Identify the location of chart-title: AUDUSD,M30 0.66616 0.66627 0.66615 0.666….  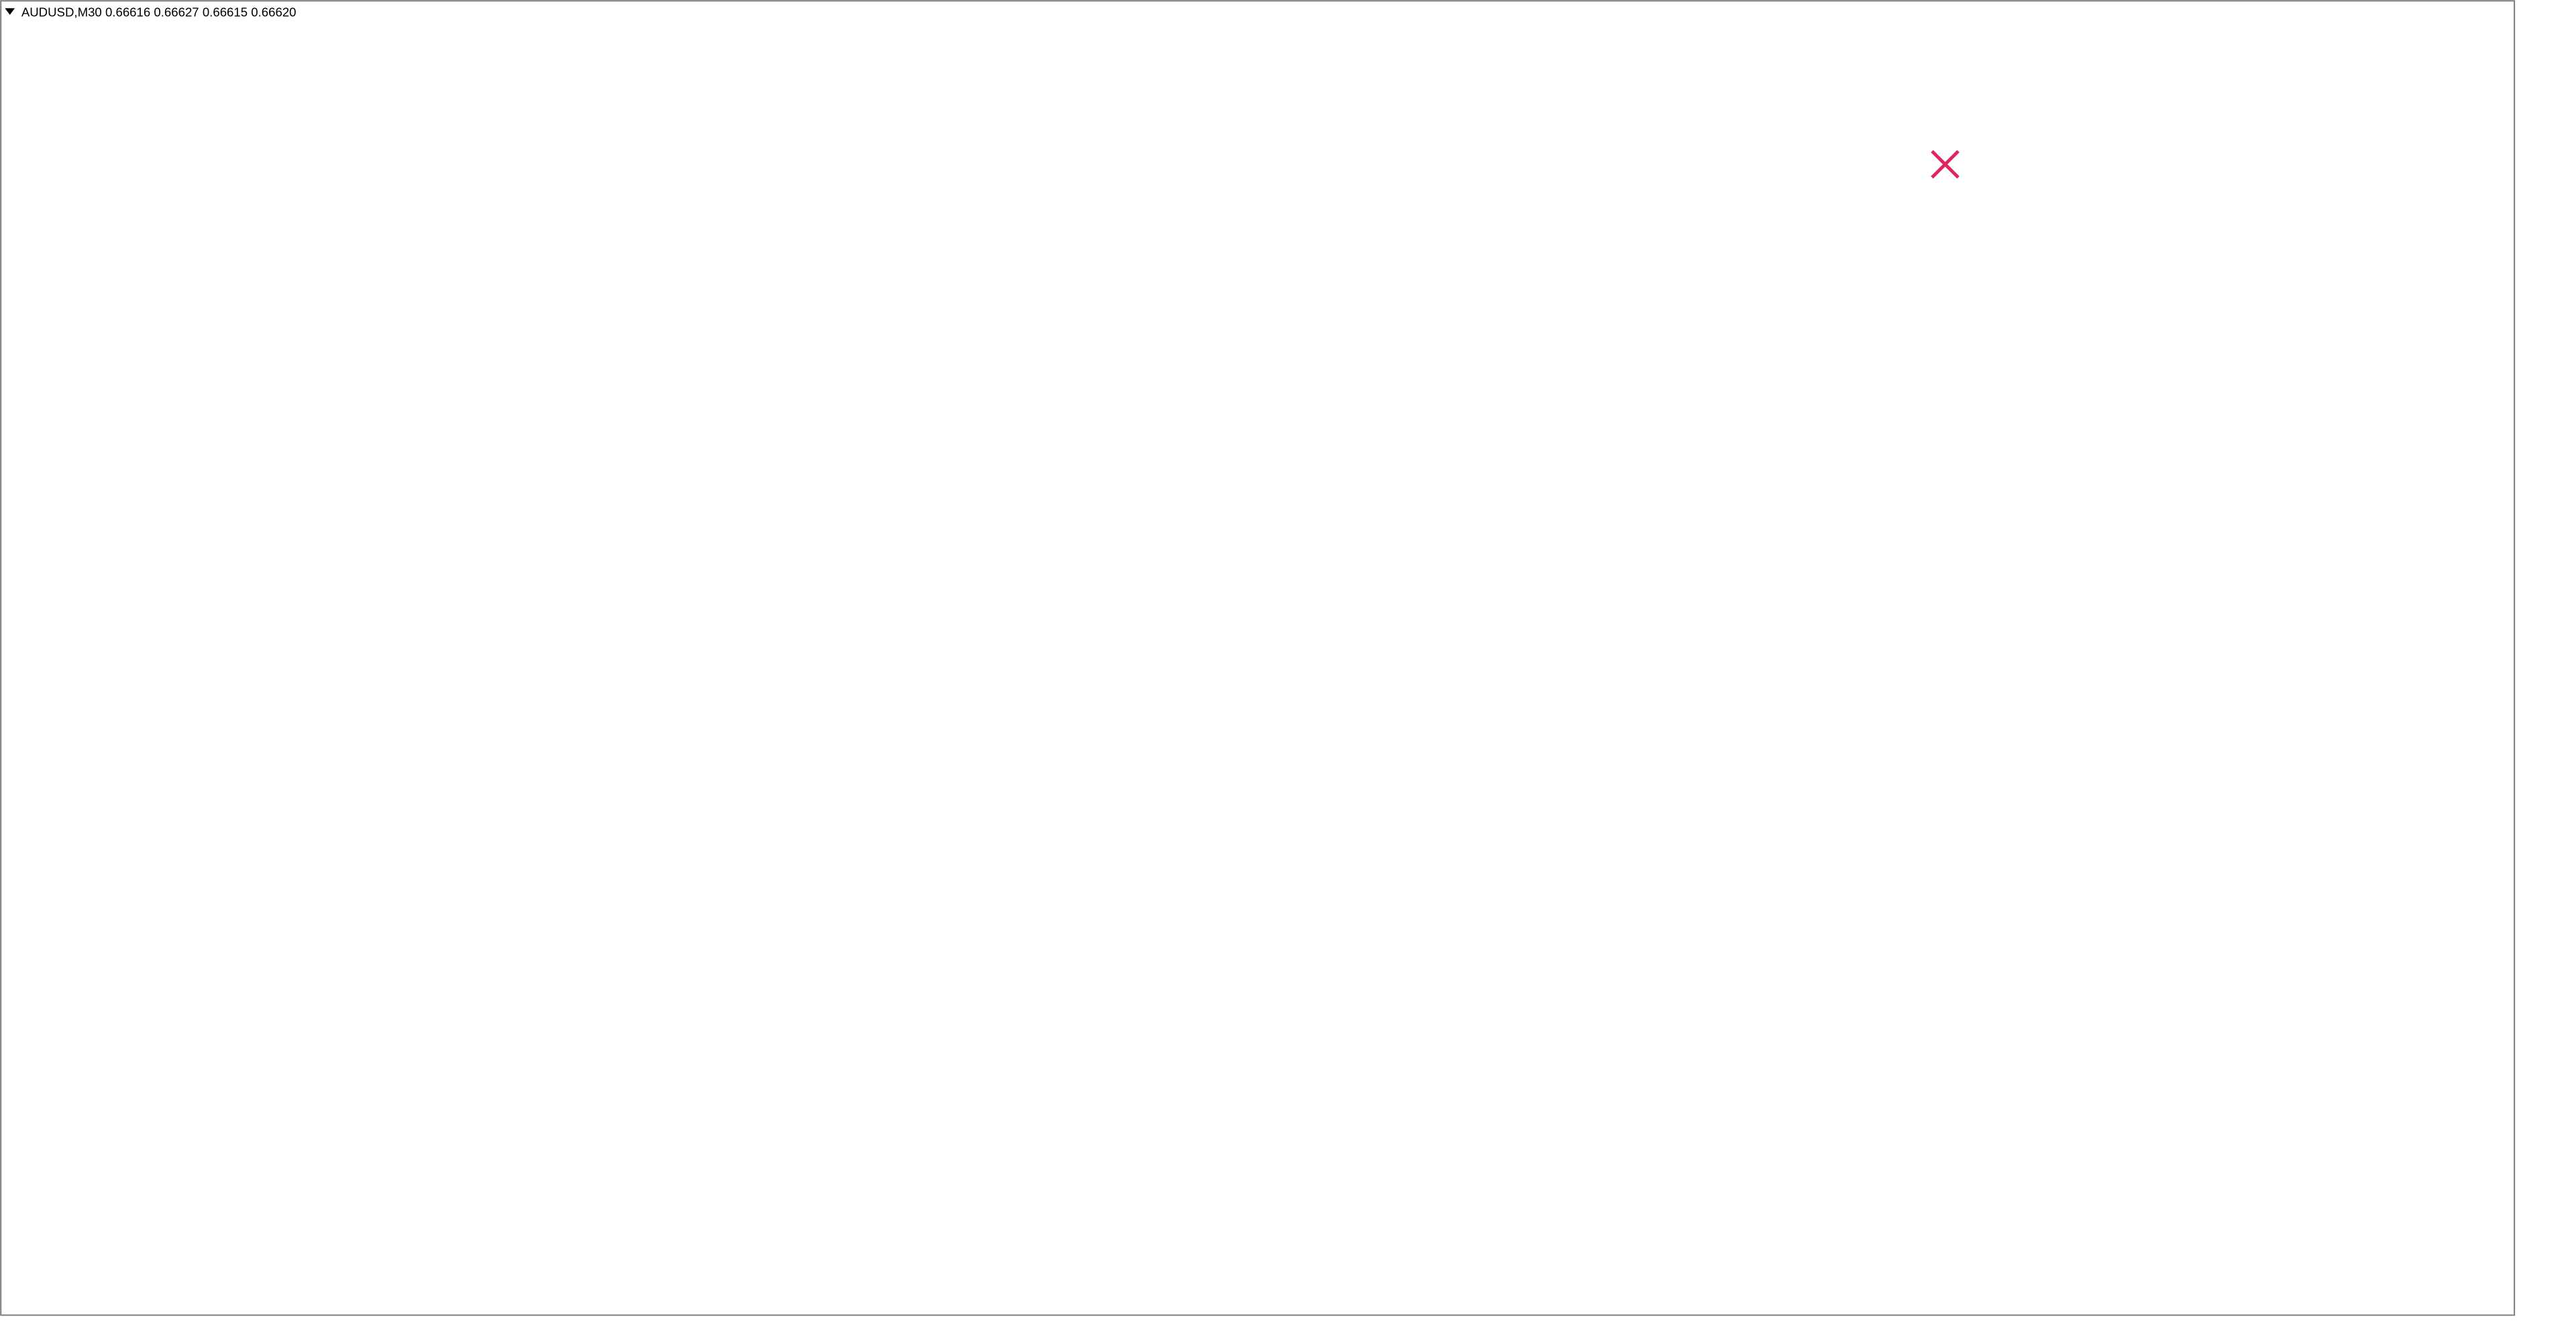
(159, 12).